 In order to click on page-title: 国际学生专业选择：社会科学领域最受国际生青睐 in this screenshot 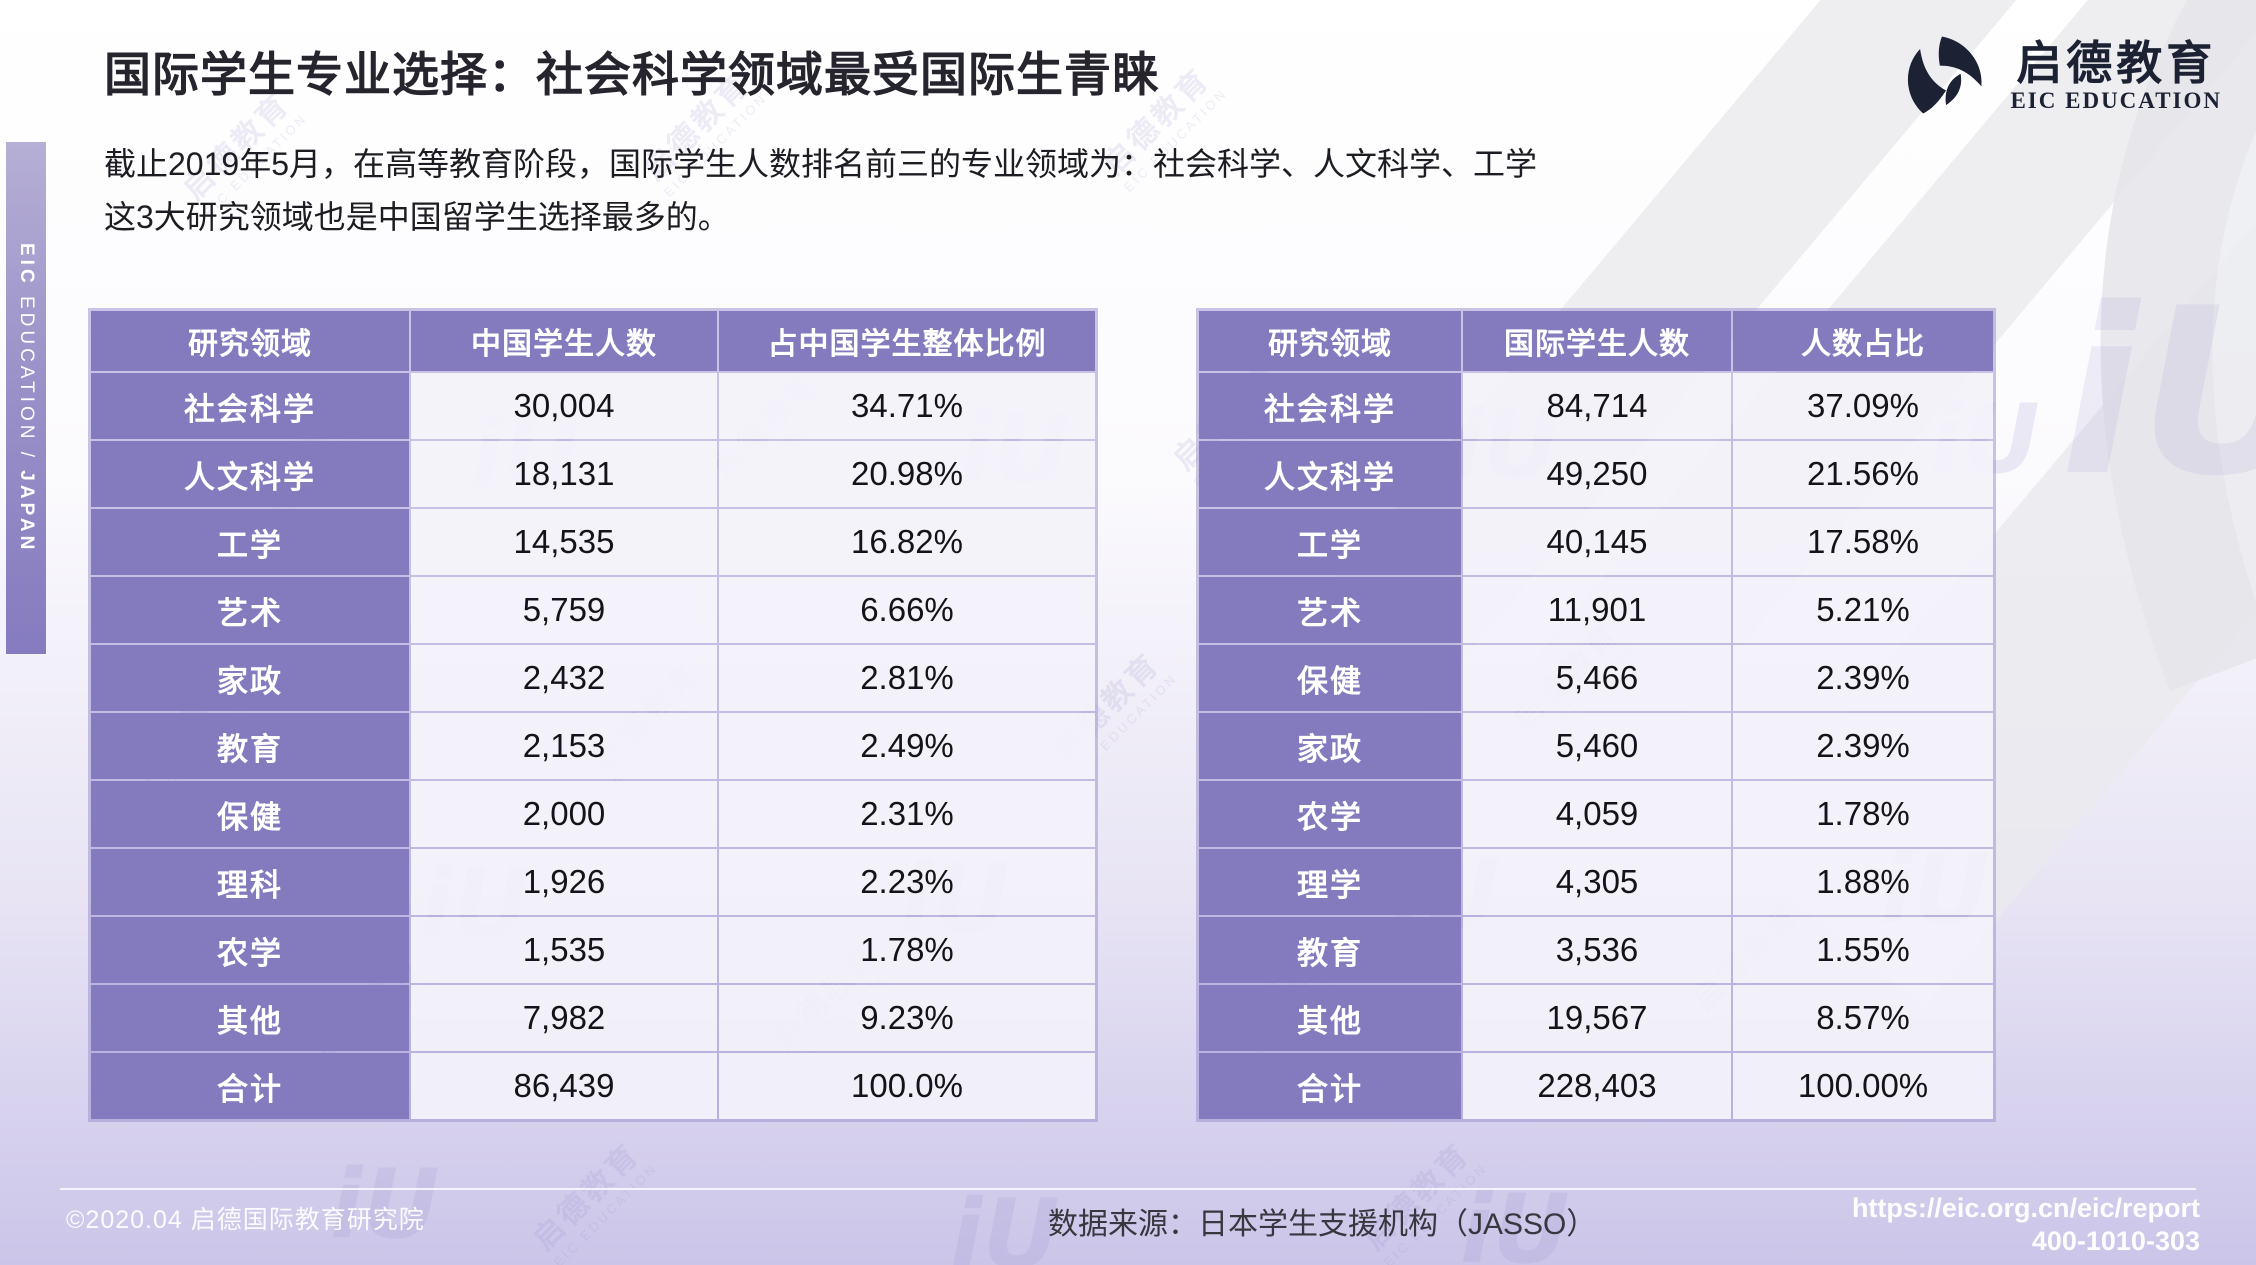, I will do `click(632, 74)`.